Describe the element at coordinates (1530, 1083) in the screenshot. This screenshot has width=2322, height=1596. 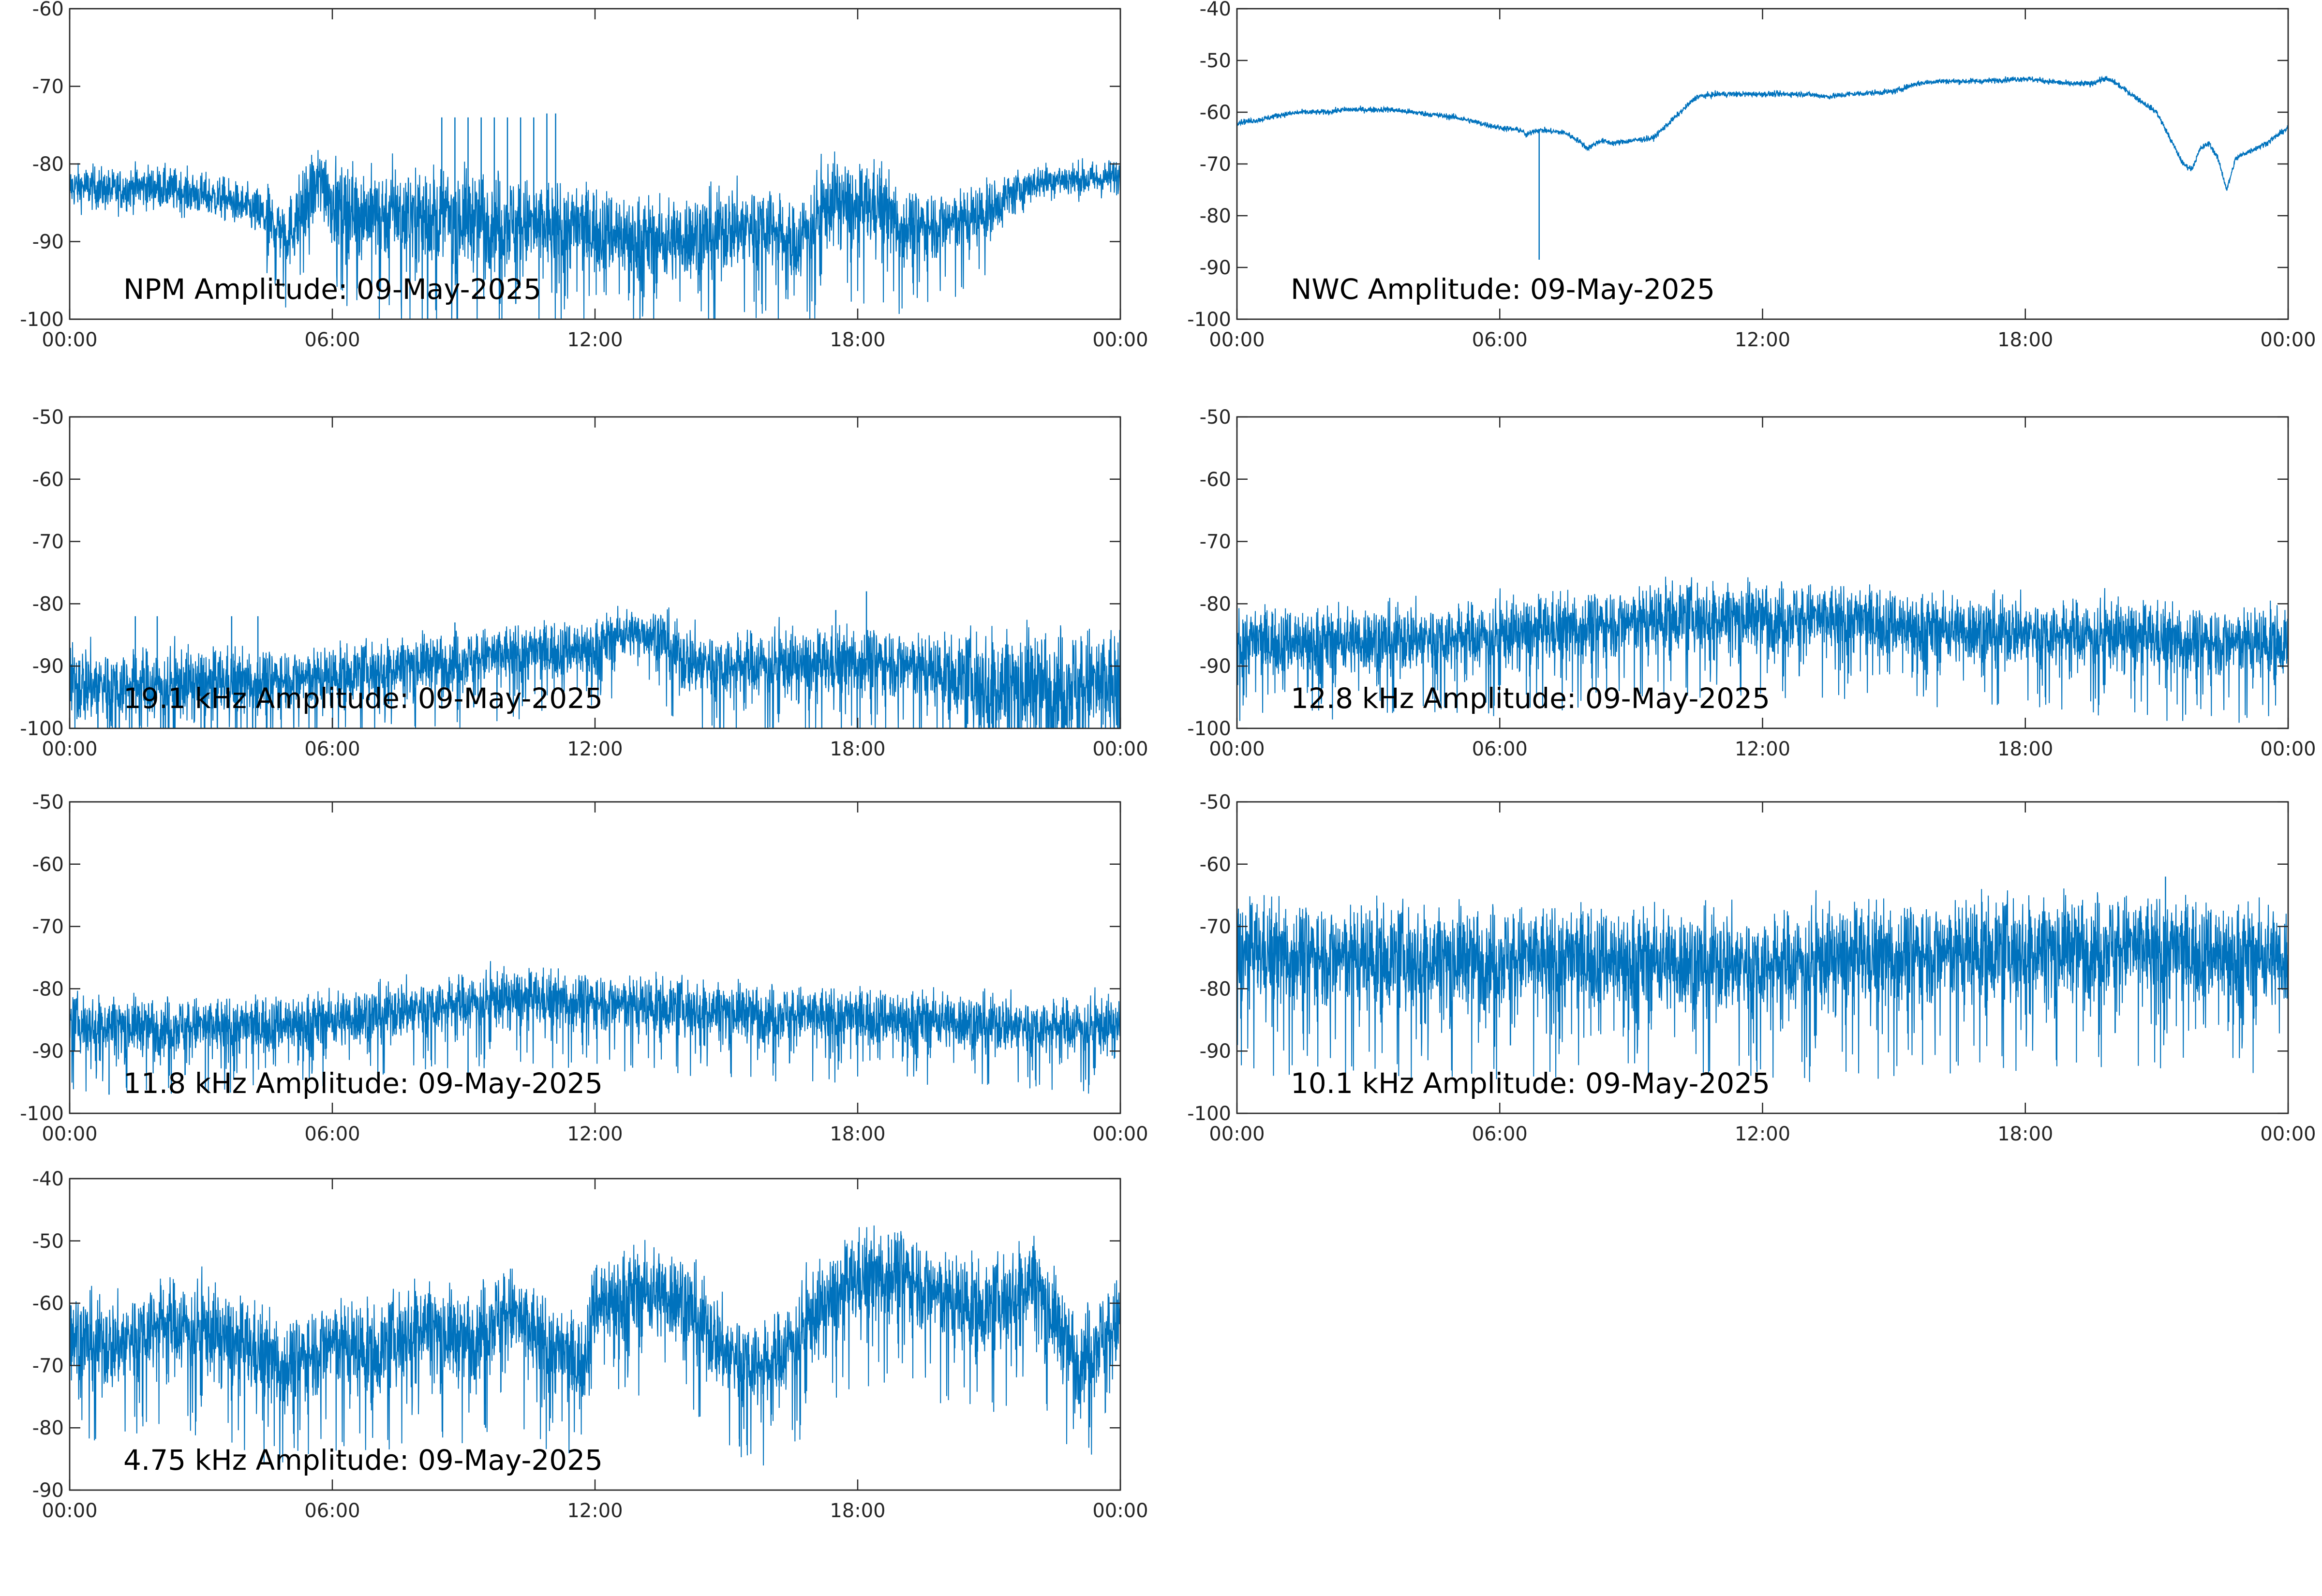
I see `panel-title: 10.1 kHz Amplitude: 09-May-2025` at that location.